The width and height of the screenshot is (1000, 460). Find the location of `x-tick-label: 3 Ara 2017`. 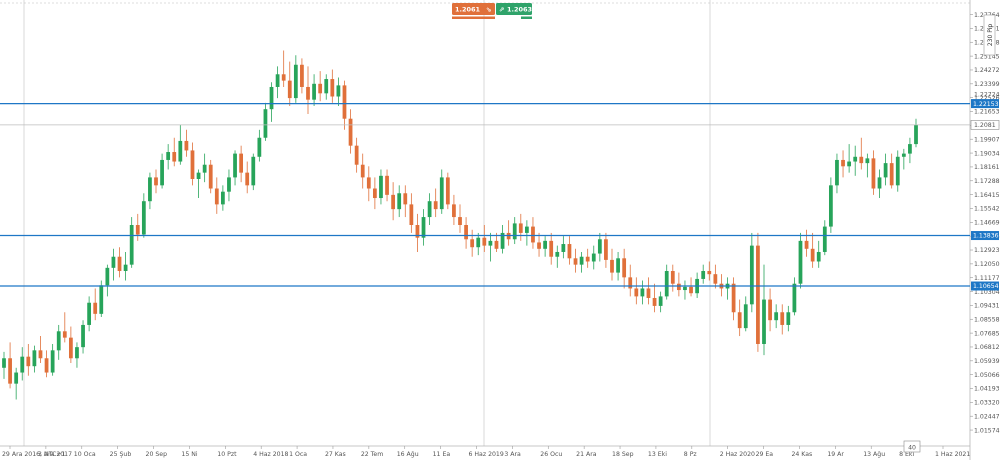

x-tick-label: 3 Ara 2017 is located at coordinates (55, 454).